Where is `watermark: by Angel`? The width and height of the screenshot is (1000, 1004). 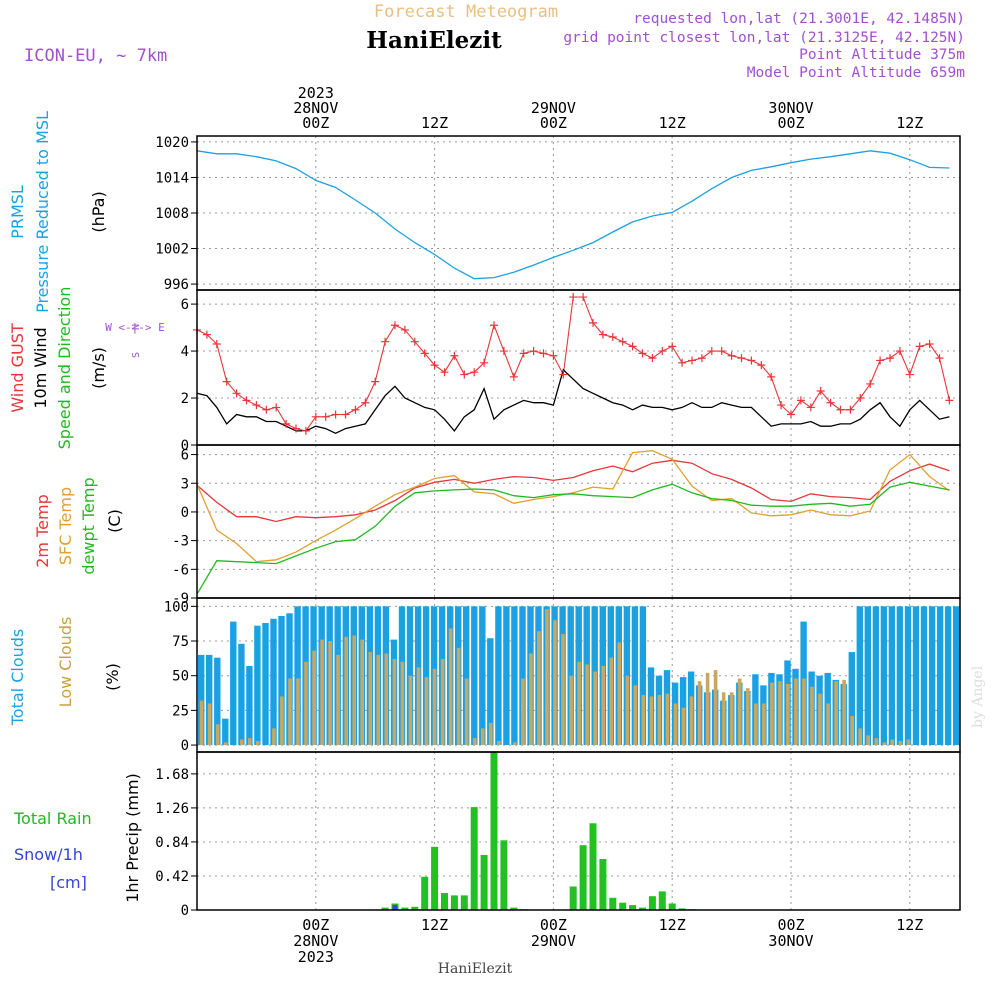
watermark: by Angel is located at coordinates (978, 696).